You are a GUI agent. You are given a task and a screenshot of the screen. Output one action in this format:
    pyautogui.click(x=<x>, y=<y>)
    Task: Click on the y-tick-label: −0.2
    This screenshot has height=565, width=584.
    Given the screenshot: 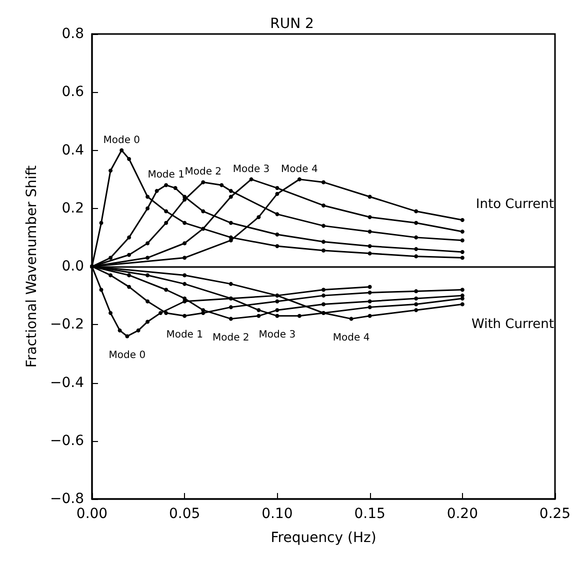 What is the action you would take?
    pyautogui.click(x=67, y=324)
    